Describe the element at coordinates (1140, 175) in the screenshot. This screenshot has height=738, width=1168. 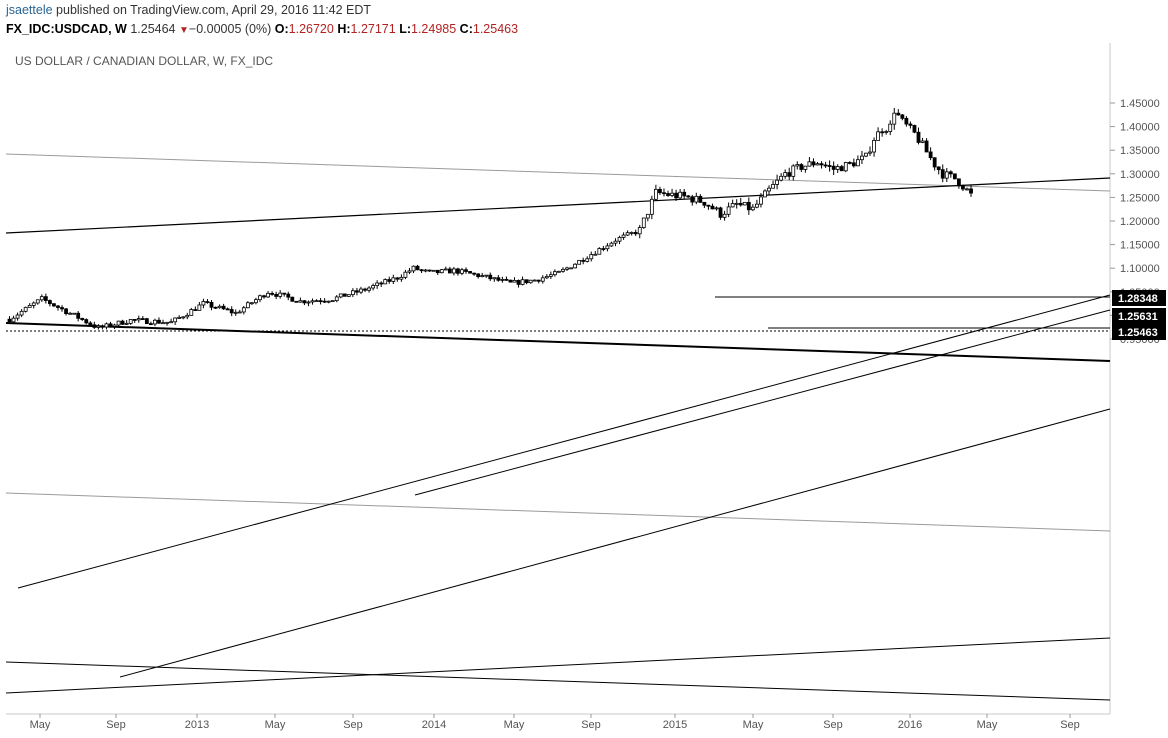
I see `y-tick-label: 1.30000` at that location.